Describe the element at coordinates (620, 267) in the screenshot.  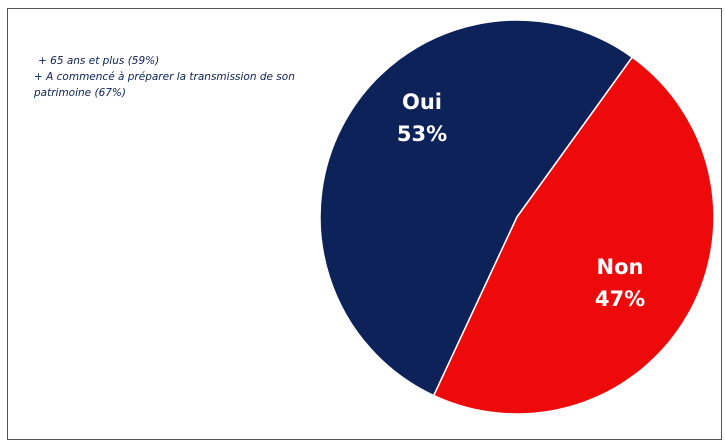
I see `slice-category-label: Non` at that location.